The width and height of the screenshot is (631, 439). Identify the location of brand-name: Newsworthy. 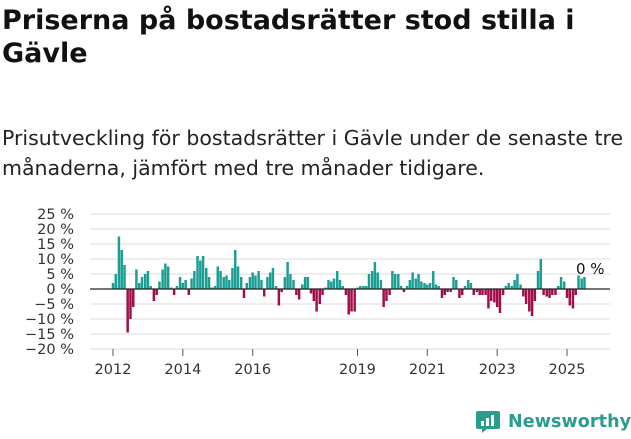
(569, 422).